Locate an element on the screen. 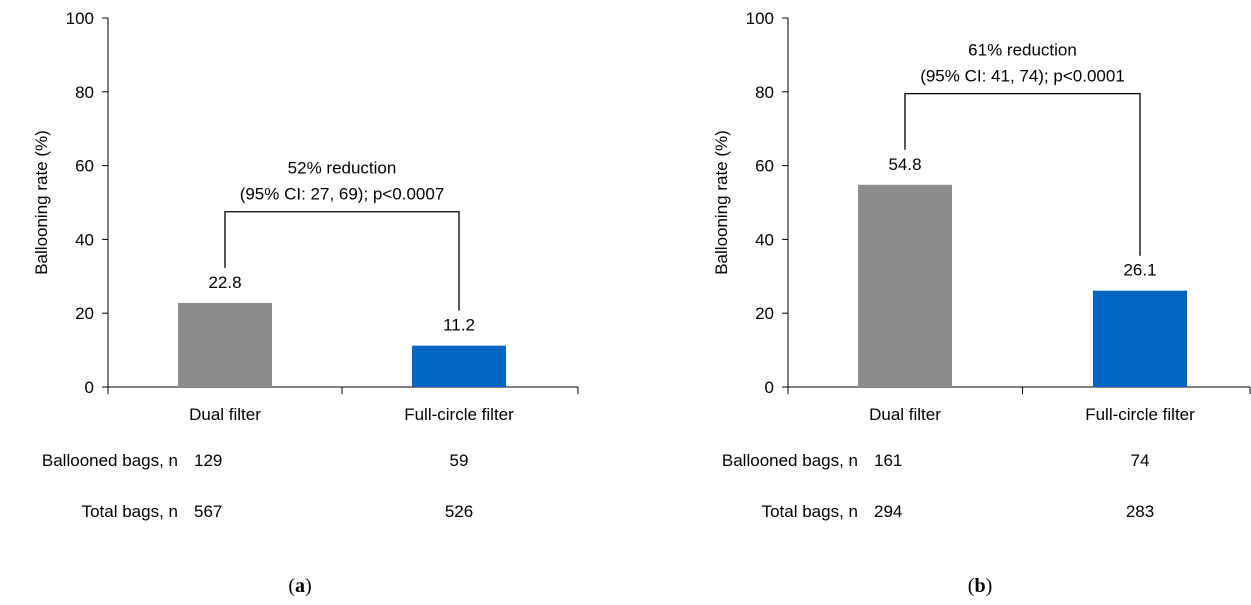 This screenshot has width=1251, height=605. caption-letter: b is located at coordinates (979, 586).